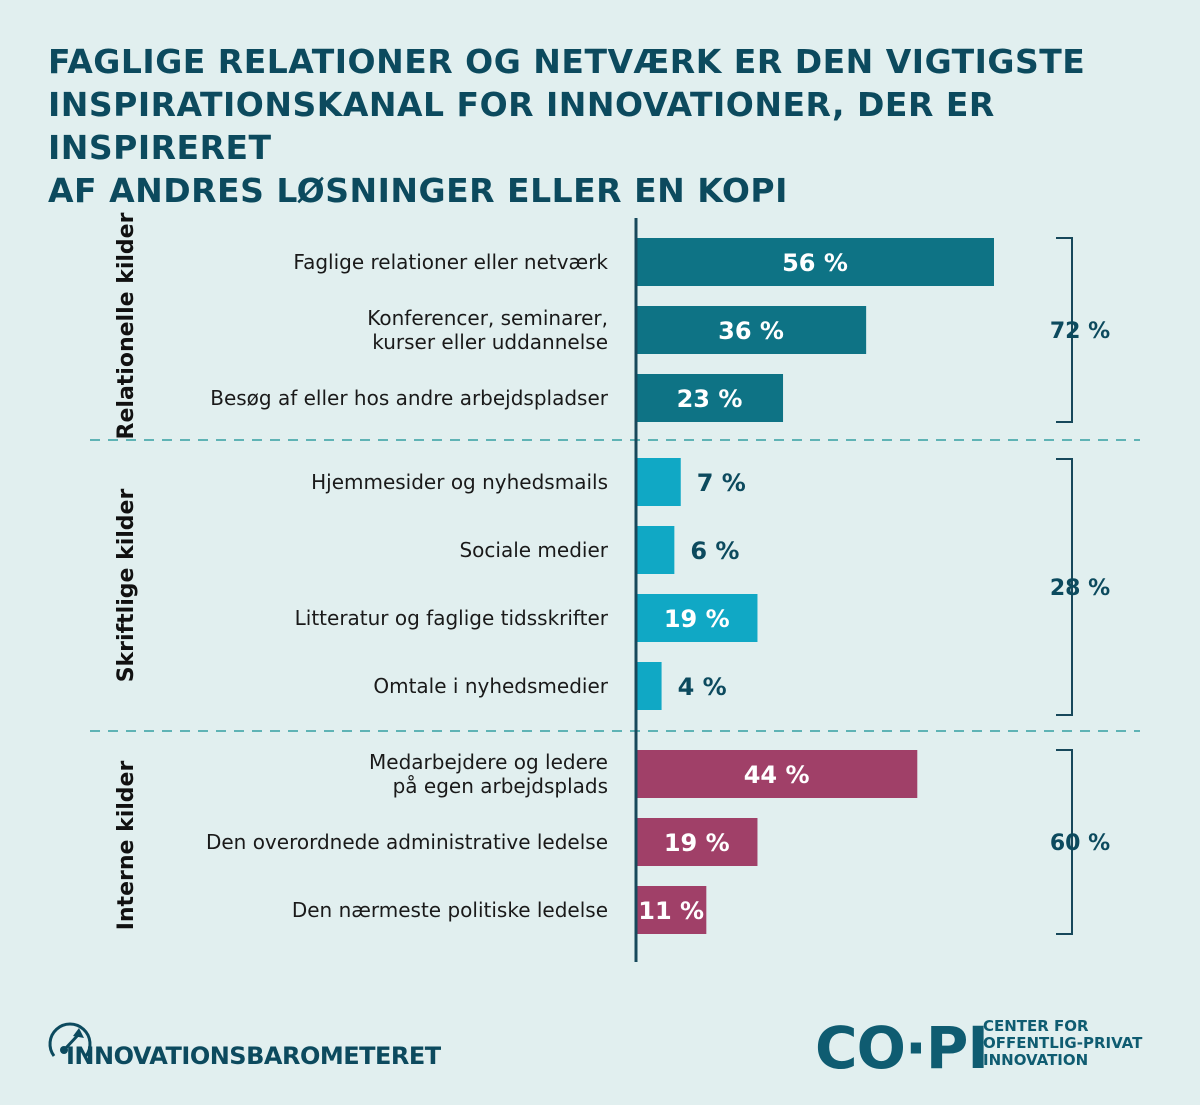  What do you see at coordinates (721, 483) in the screenshot?
I see `data-label: 7 %` at bounding box center [721, 483].